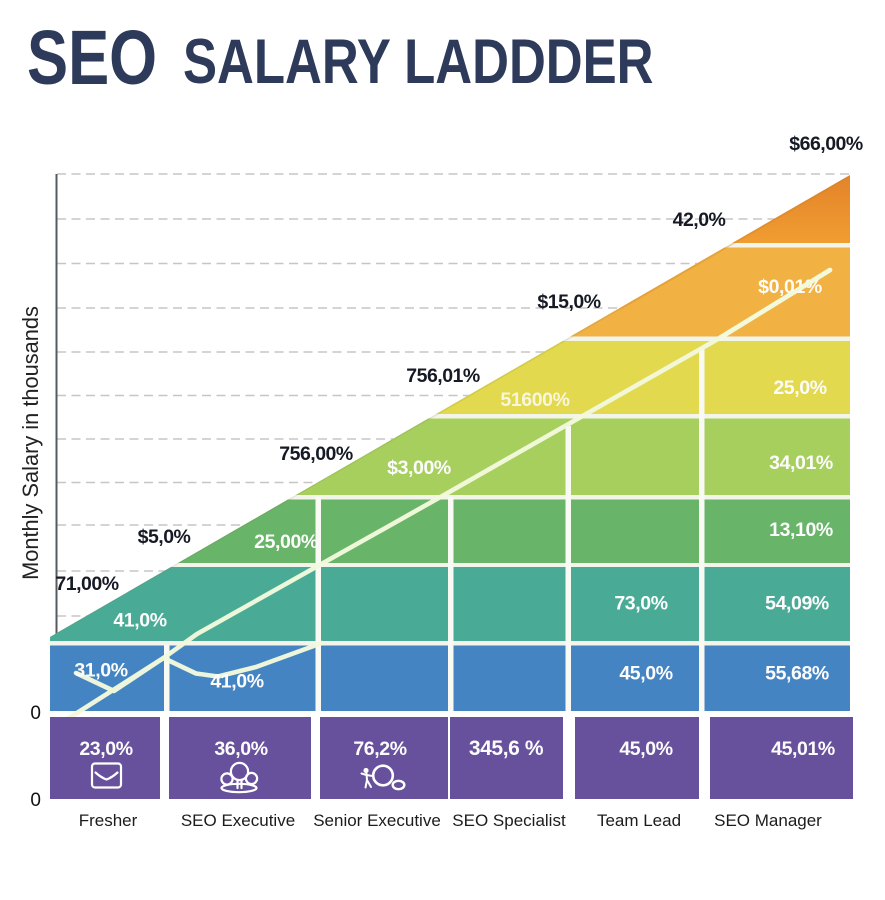  I want to click on svg-text: 36,0%, so click(240, 749).